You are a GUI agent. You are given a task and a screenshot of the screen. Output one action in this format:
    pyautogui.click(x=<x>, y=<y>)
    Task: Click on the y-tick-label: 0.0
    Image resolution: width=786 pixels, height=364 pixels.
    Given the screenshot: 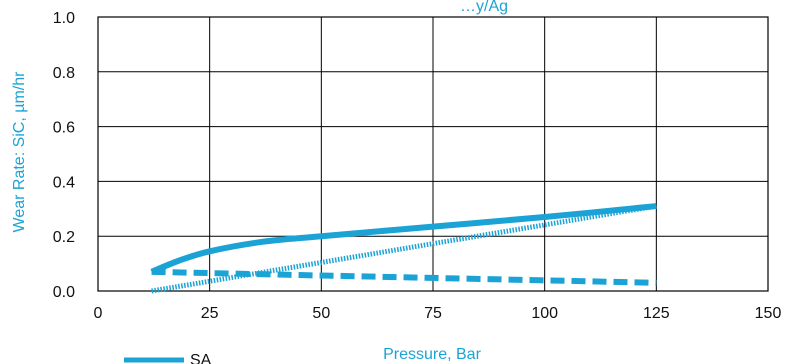 What is the action you would take?
    pyautogui.click(x=64, y=292)
    